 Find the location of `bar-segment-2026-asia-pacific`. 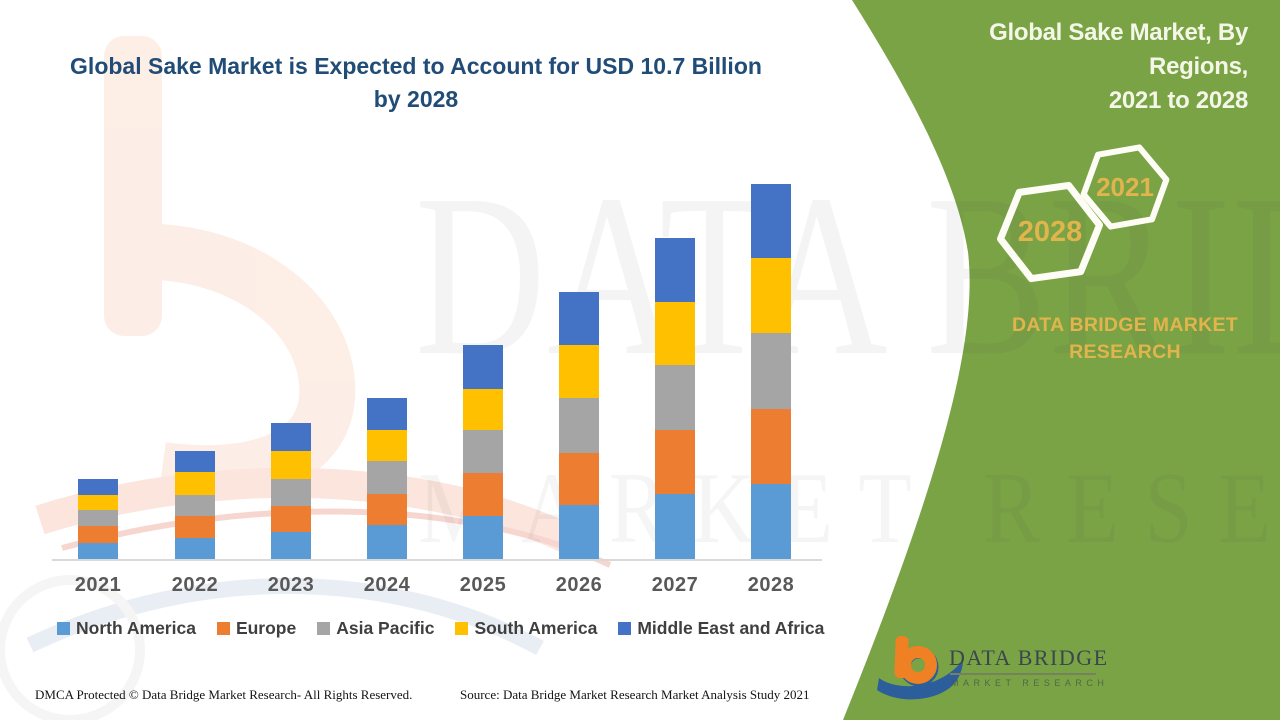

bar-segment-2026-asia-pacific is located at coordinates (579, 425).